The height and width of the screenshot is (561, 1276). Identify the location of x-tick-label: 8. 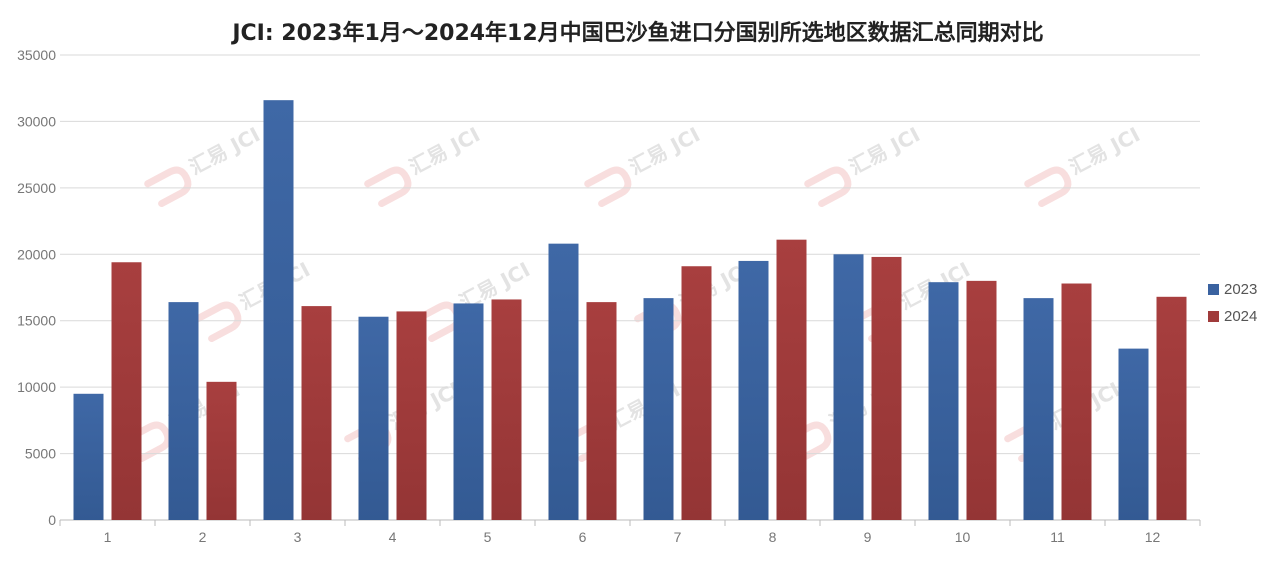
(773, 537).